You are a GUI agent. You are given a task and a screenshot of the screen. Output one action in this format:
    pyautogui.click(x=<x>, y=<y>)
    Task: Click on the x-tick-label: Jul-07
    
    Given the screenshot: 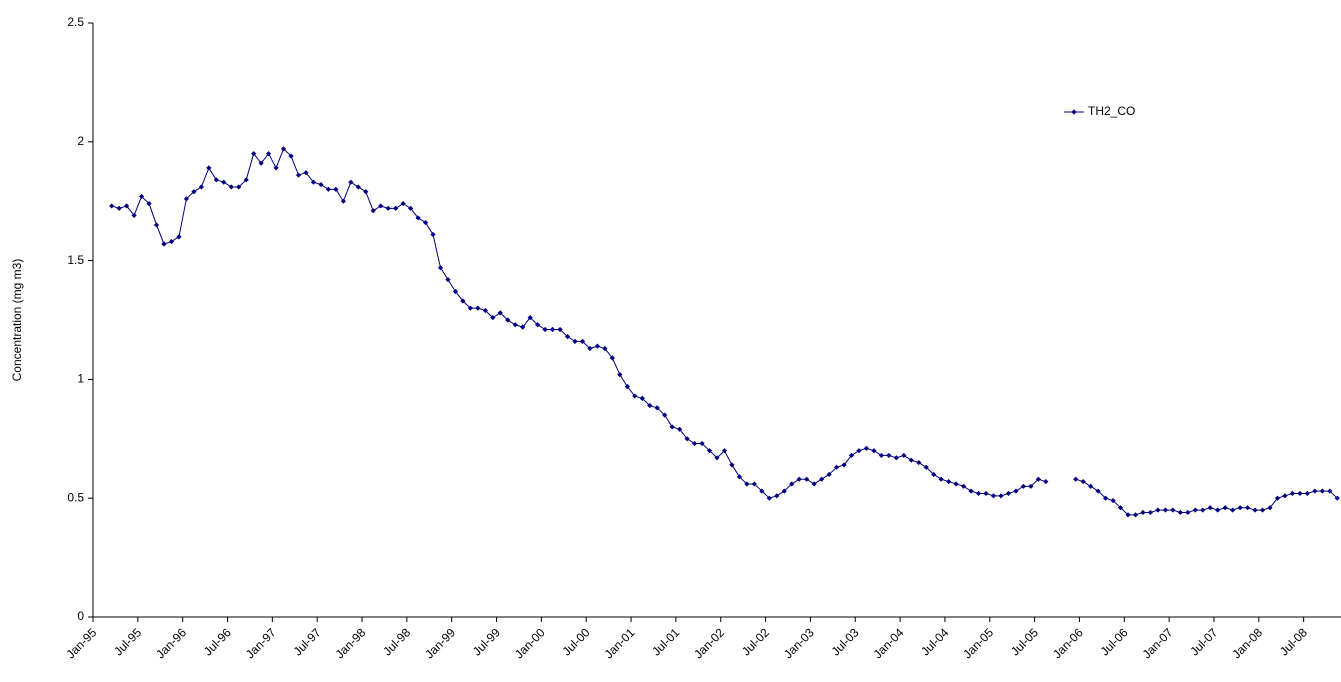 What is the action you would take?
    pyautogui.click(x=1203, y=641)
    